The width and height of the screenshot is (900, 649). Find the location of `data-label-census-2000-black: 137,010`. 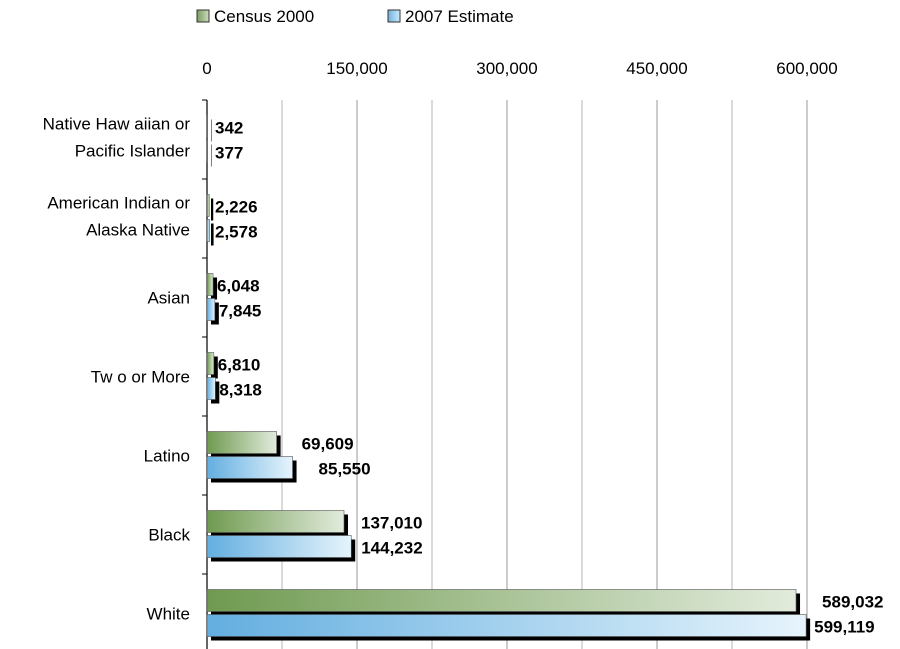

data-label-census-2000-black: 137,010 is located at coordinates (391, 523).